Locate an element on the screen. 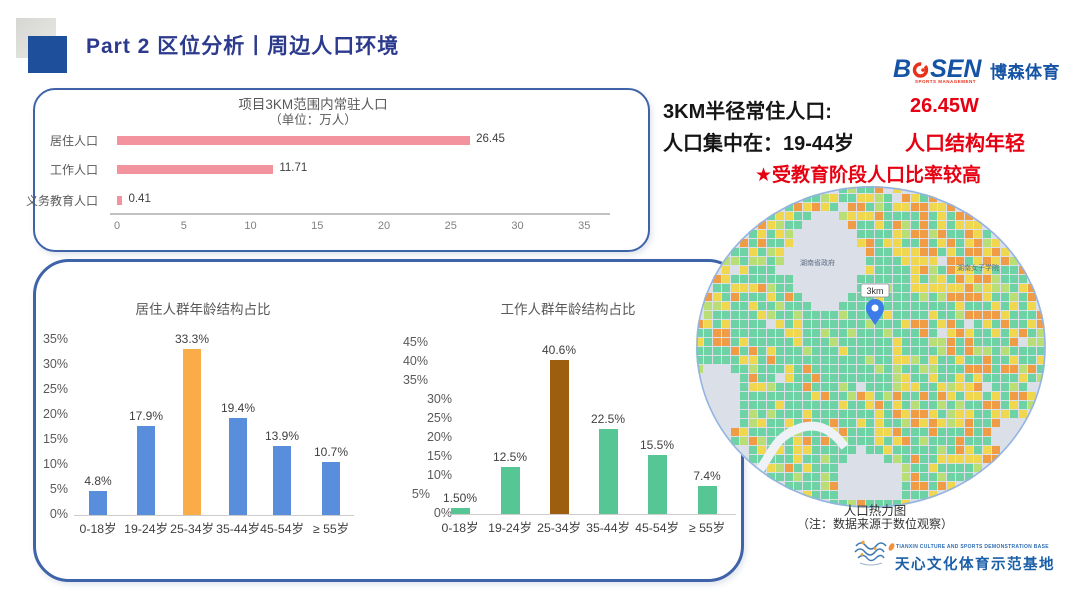 Image resolution: width=1080 pixels, height=608 pixels. column-value-label: 17.9% is located at coordinates (146, 415).